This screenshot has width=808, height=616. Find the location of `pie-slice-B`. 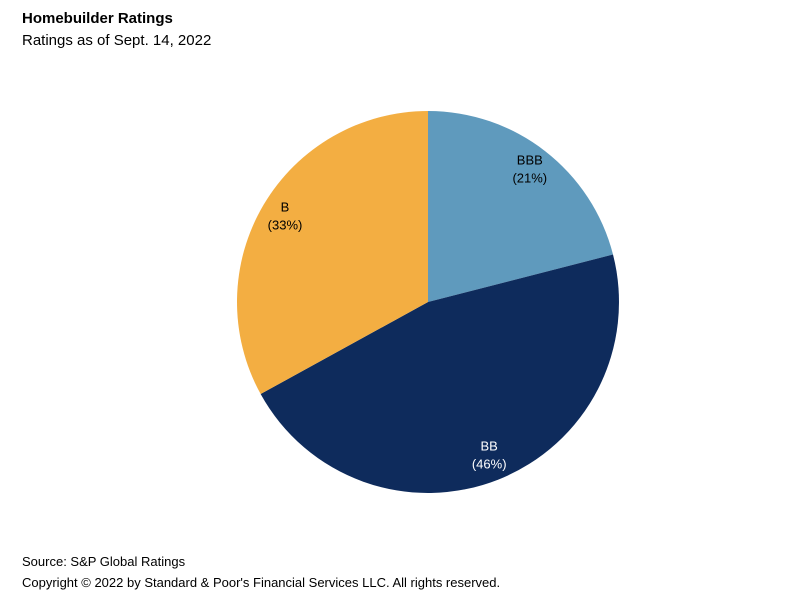

pie-slice-B is located at coordinates (332, 253).